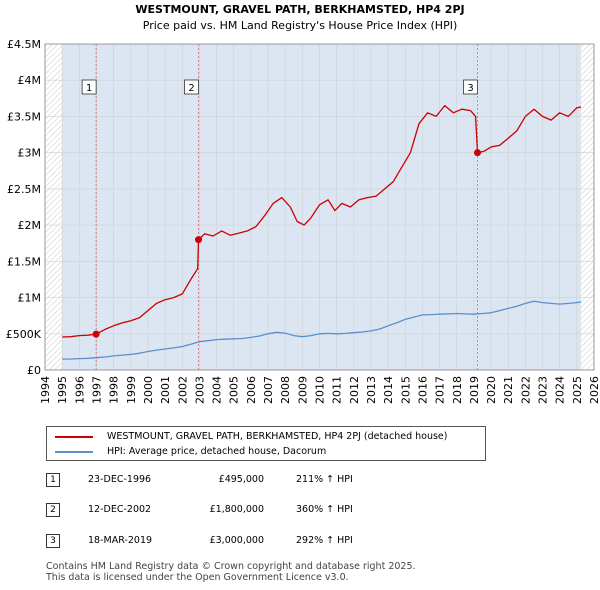 The width and height of the screenshot is (600, 590). I want to click on x-tick-label: 2009, so click(302, 390).